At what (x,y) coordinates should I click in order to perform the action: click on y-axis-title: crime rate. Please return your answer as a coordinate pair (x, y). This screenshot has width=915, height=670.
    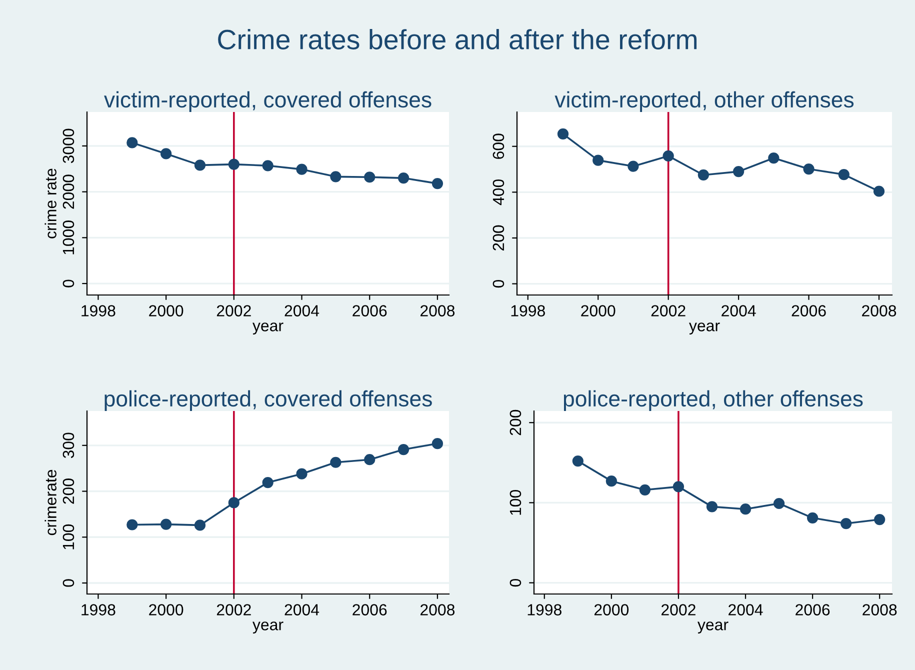
    Looking at the image, I should click on (50, 203).